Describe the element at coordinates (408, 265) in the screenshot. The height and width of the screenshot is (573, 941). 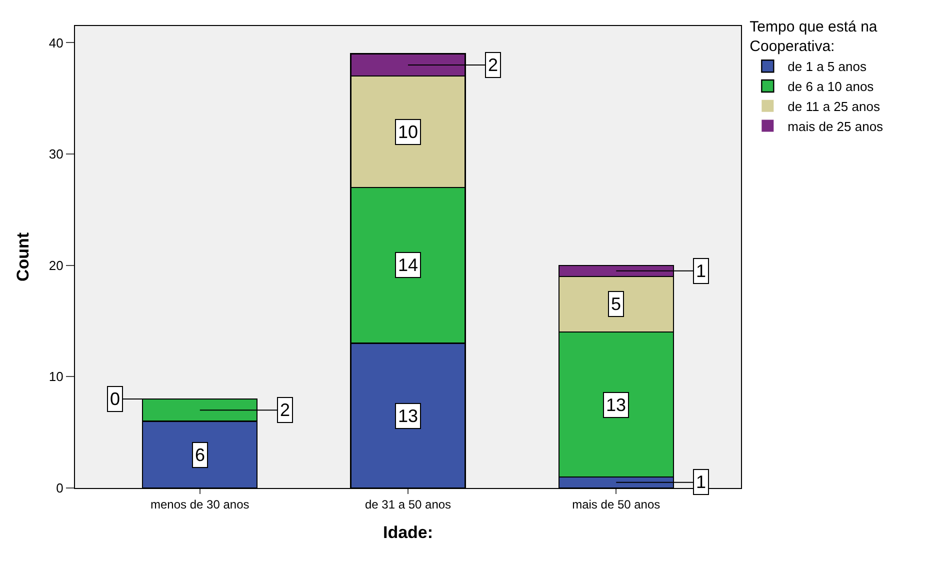
I see `data-label: 14` at that location.